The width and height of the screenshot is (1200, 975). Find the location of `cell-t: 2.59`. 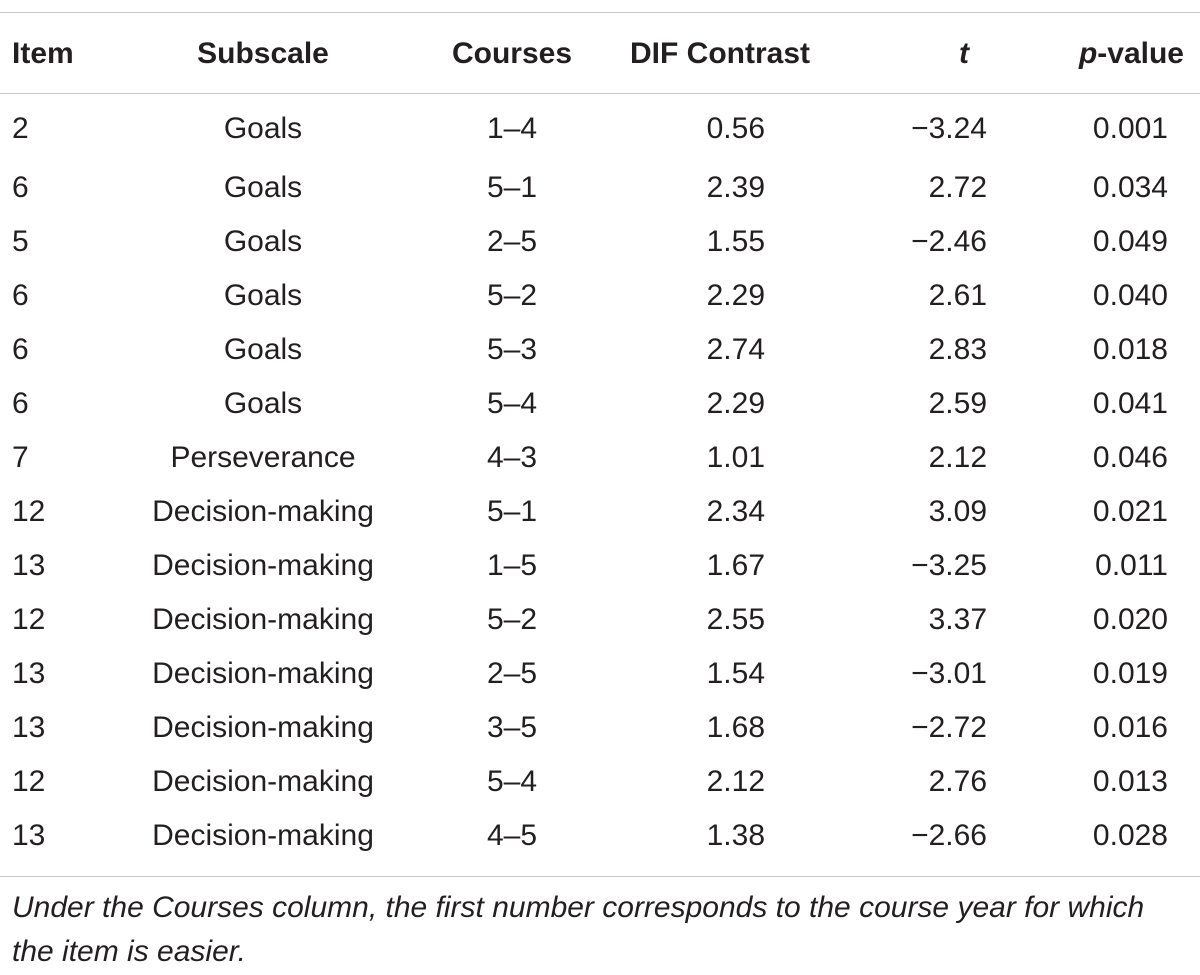

cell-t: 2.59 is located at coordinates (957, 403).